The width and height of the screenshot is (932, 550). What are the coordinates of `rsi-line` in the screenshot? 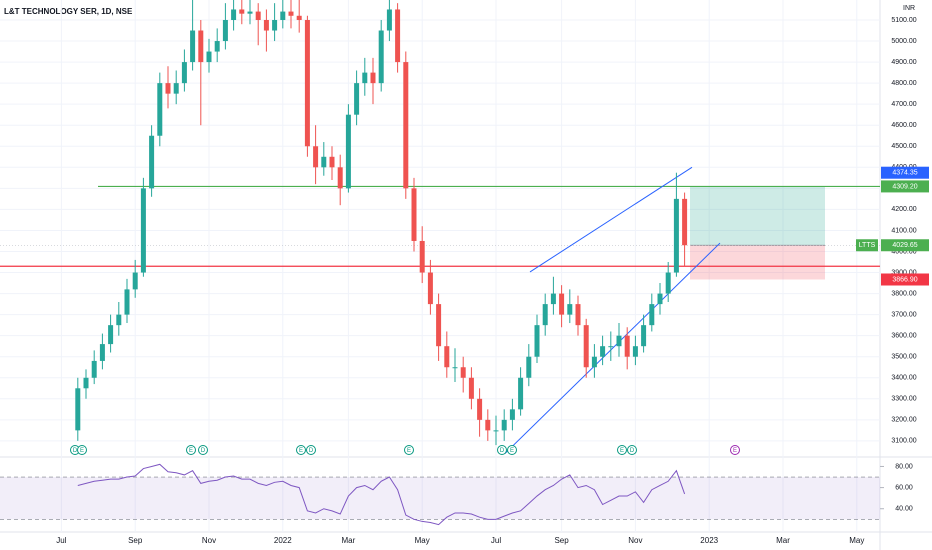 It's located at (381, 494).